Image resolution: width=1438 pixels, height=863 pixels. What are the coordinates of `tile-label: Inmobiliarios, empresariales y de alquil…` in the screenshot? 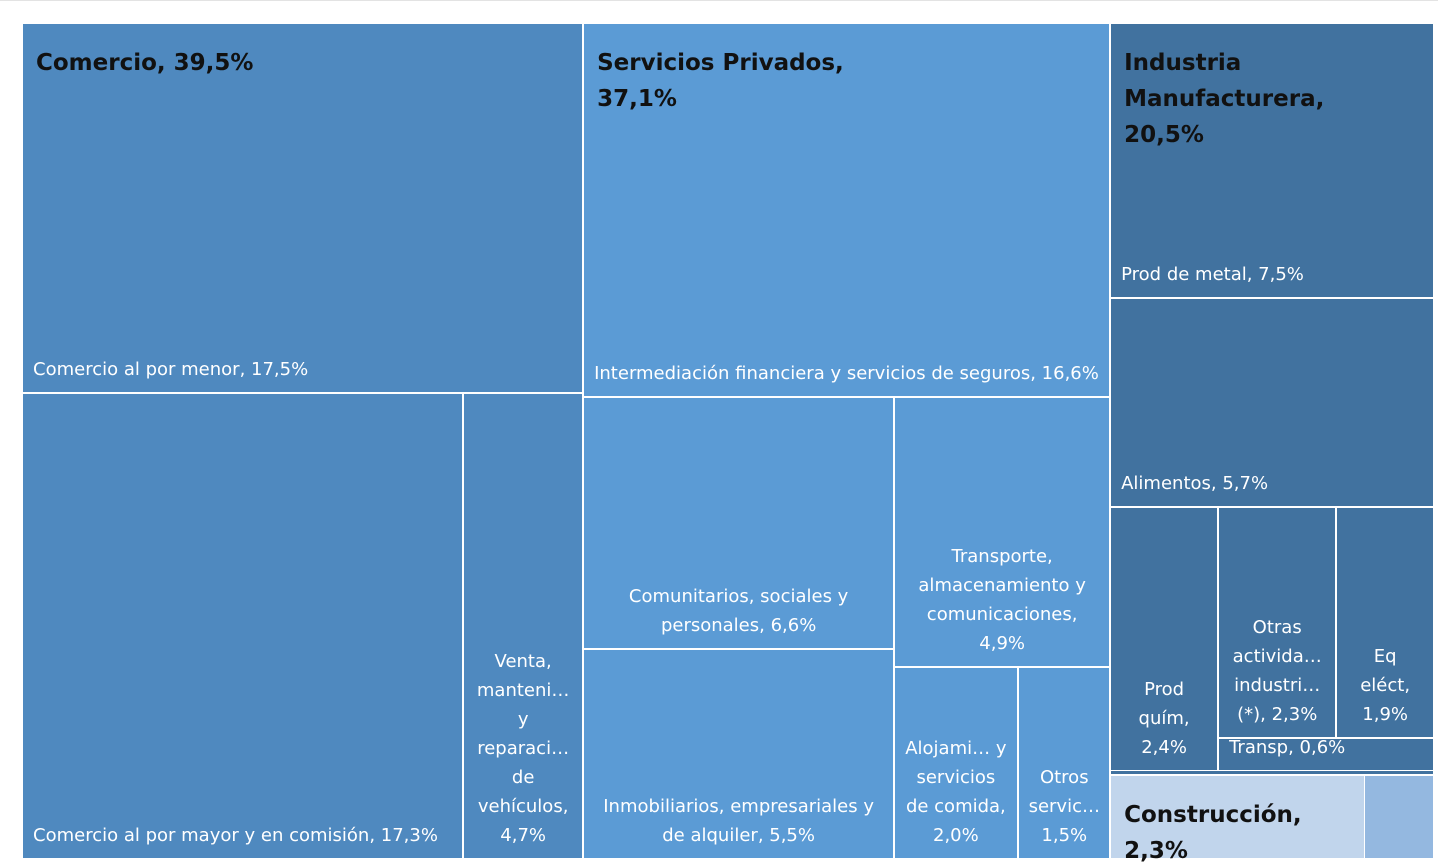 It's located at (738, 820).